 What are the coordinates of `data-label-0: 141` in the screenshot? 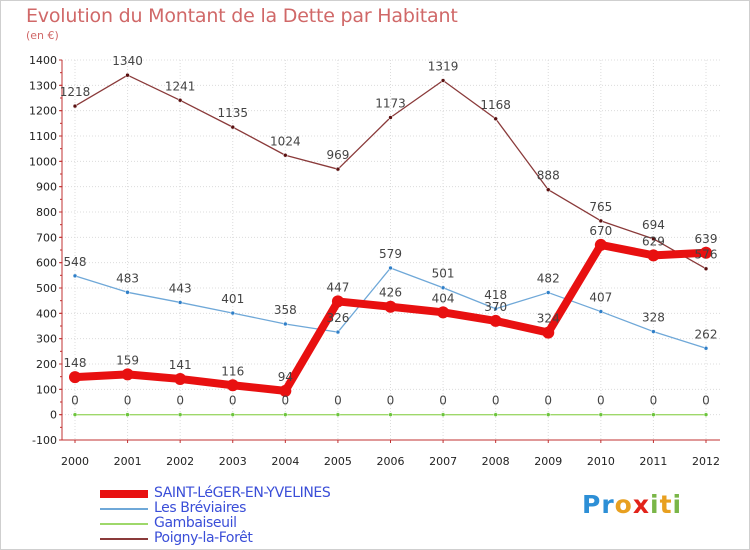 It's located at (180, 365).